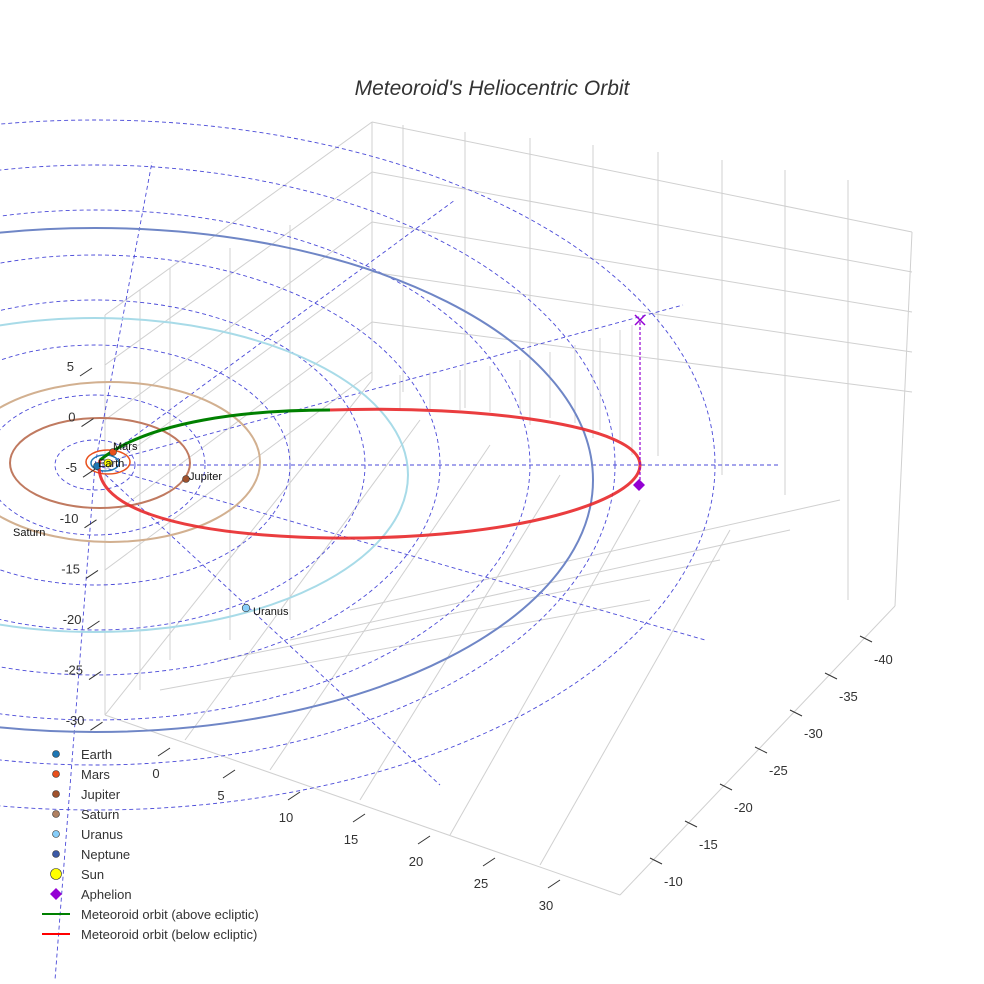 The image size is (984, 984). I want to click on mars-label: Mars, so click(125, 447).